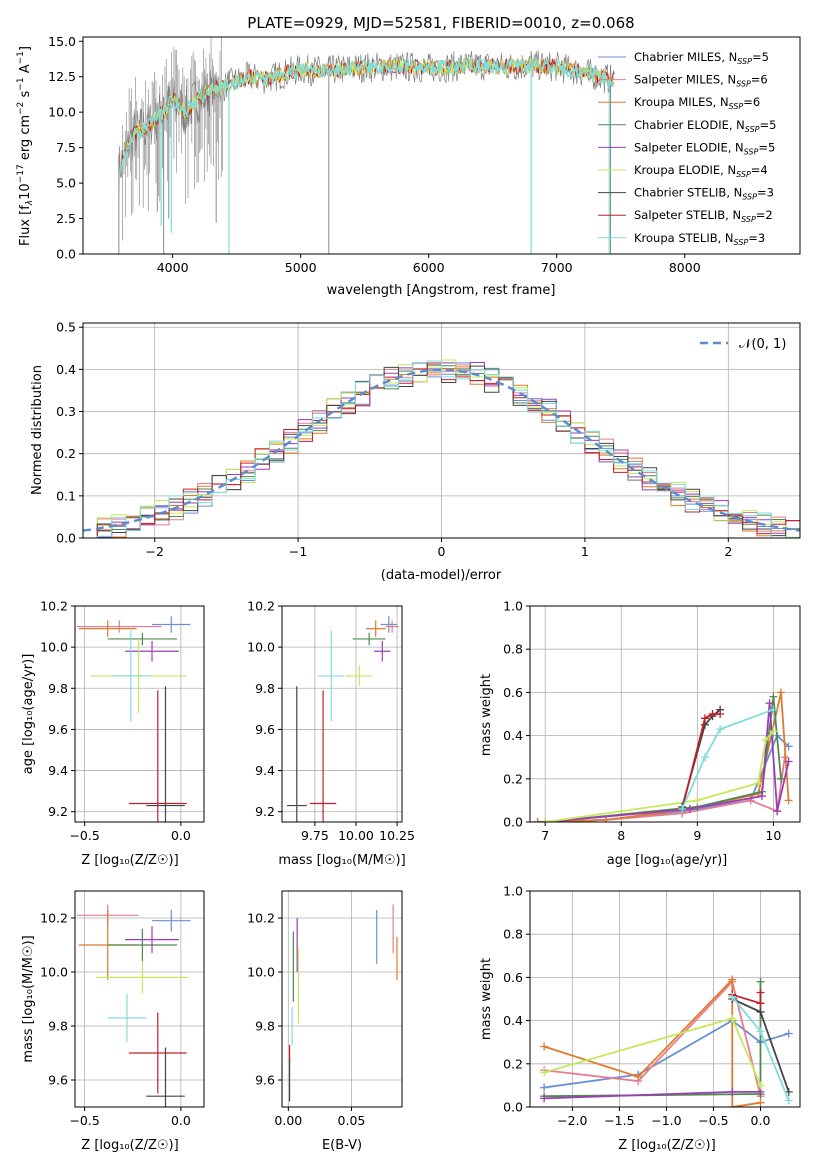 The width and height of the screenshot is (819, 1170). What do you see at coordinates (701, 171) in the screenshot?
I see `legend-entry-kroupa_elodie: Kroupa ELODIE, NSSP=4` at bounding box center [701, 171].